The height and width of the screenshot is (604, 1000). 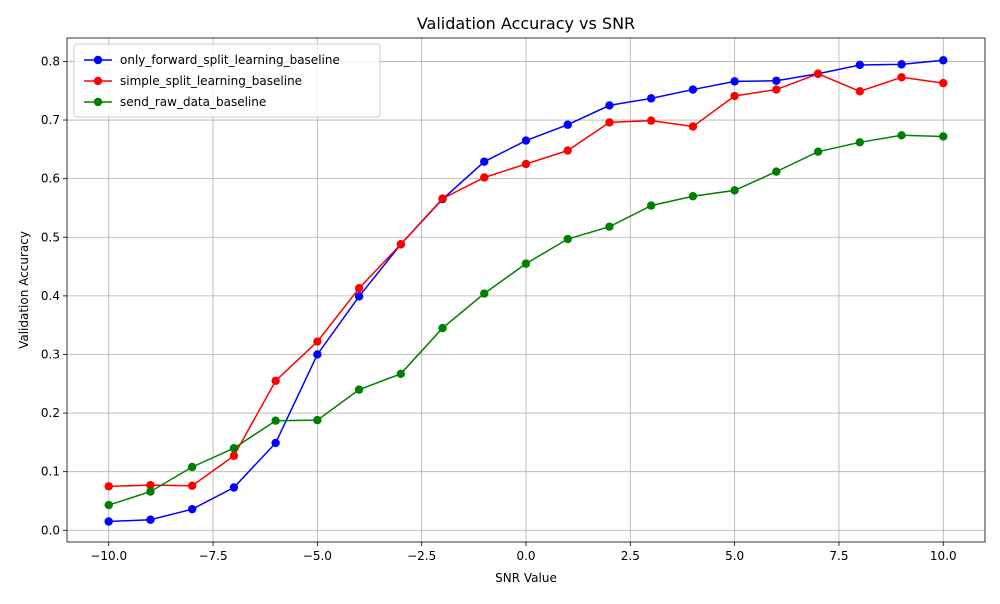 What do you see at coordinates (50, 472) in the screenshot?
I see `y-tick-label: 0.1` at bounding box center [50, 472].